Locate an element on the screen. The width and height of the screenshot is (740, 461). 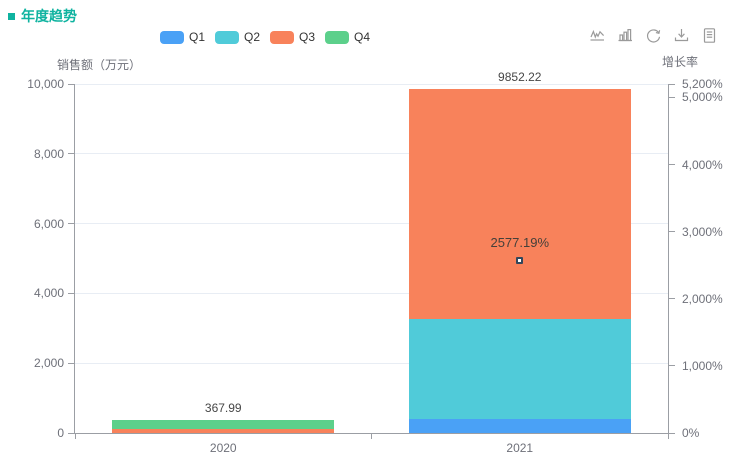
right-axis-tick-label: 4,000% is located at coordinates (702, 164).